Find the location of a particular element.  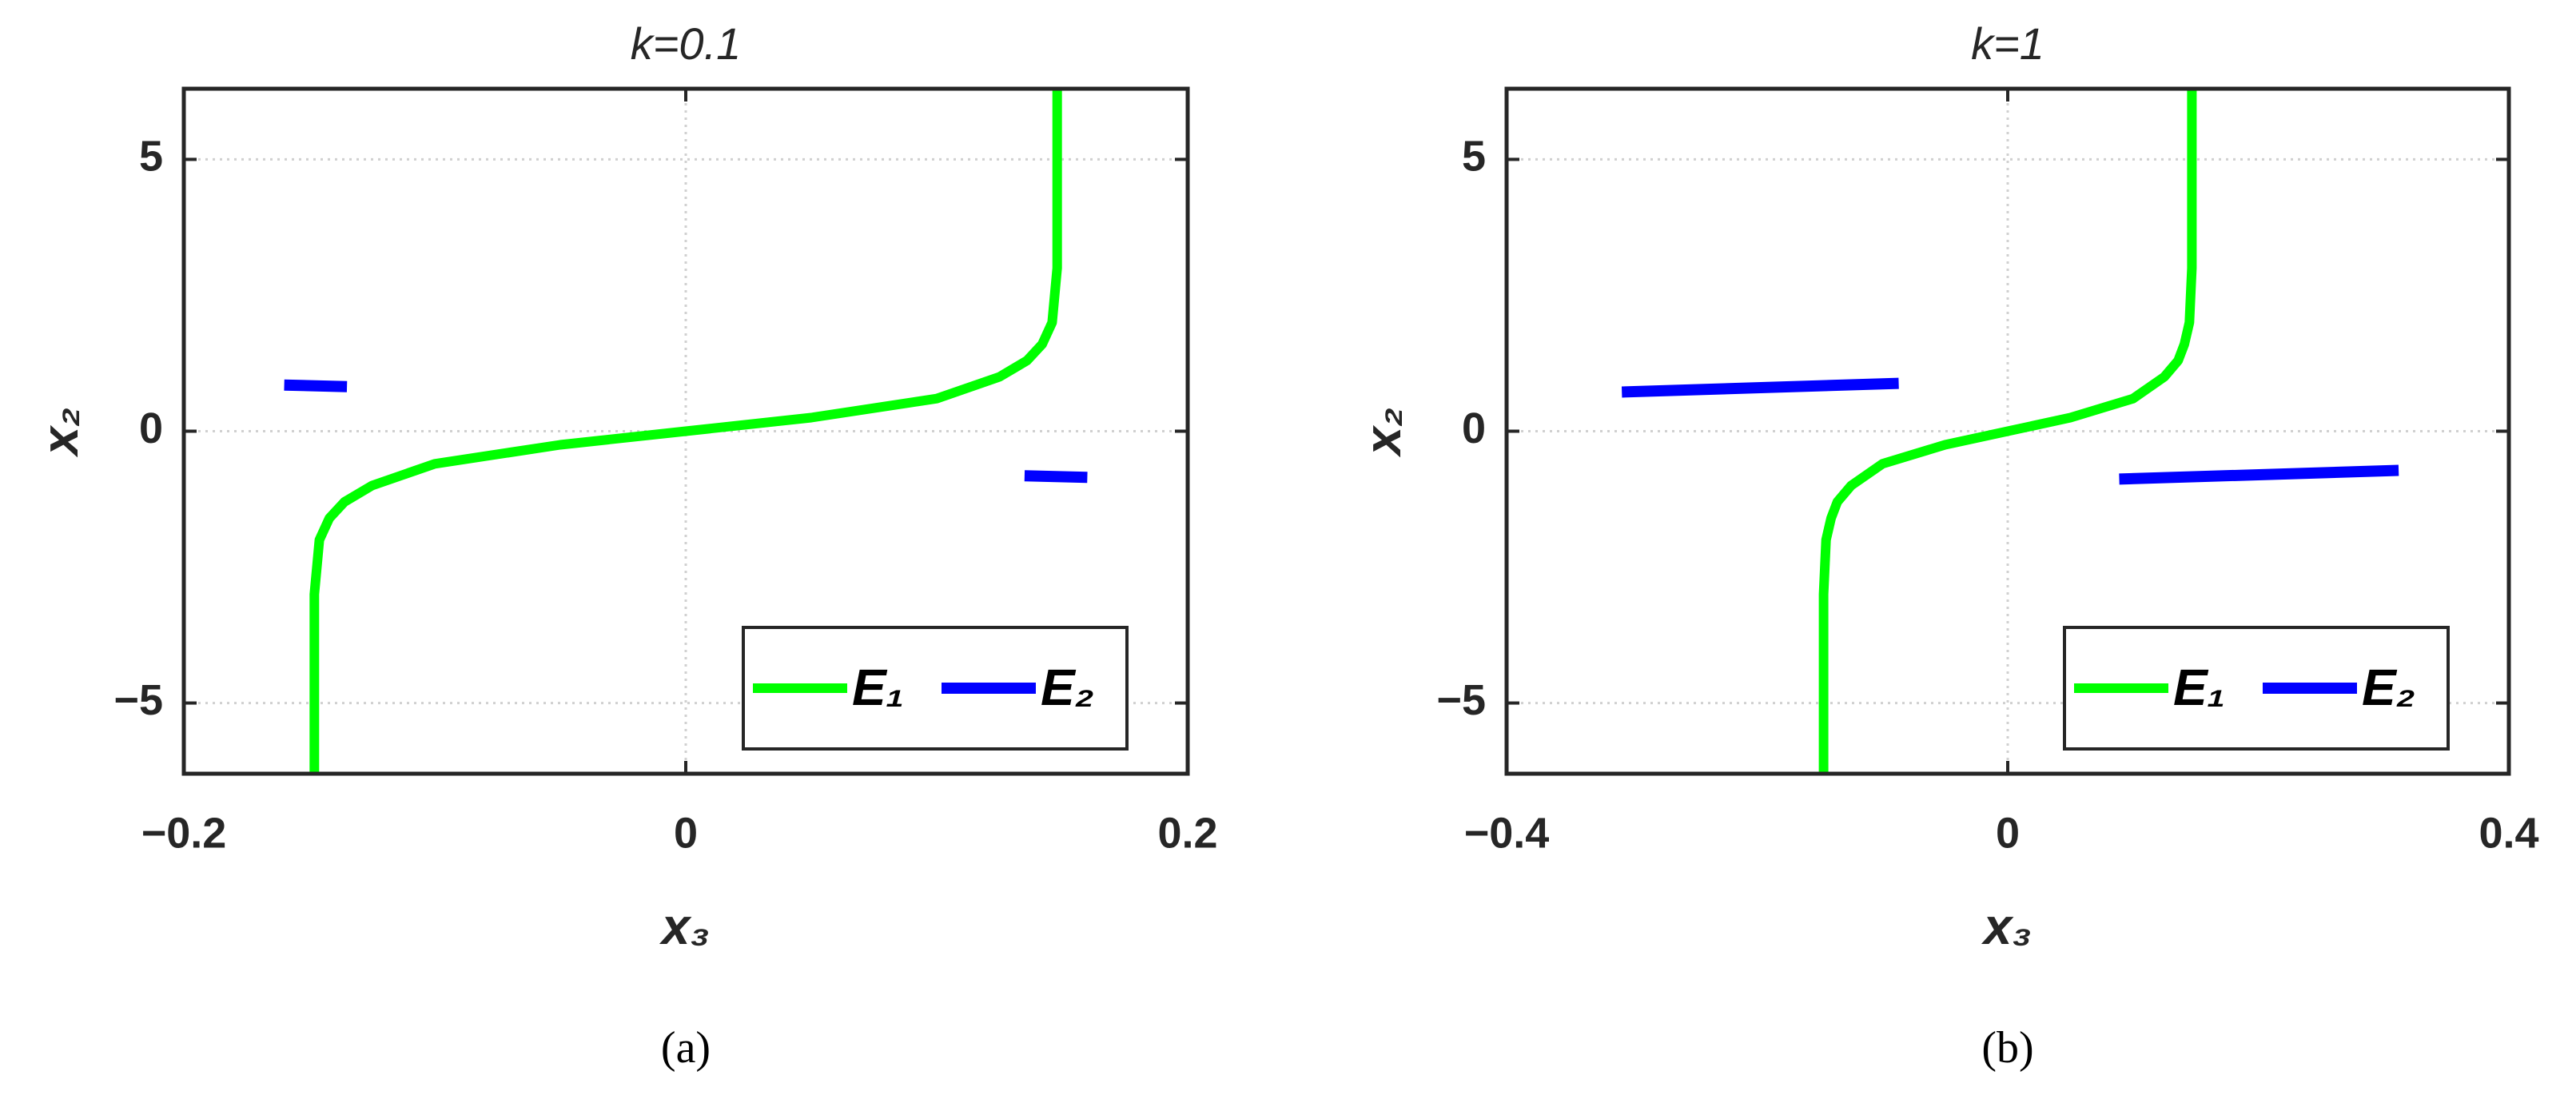

caption: (a) is located at coordinates (686, 1048).